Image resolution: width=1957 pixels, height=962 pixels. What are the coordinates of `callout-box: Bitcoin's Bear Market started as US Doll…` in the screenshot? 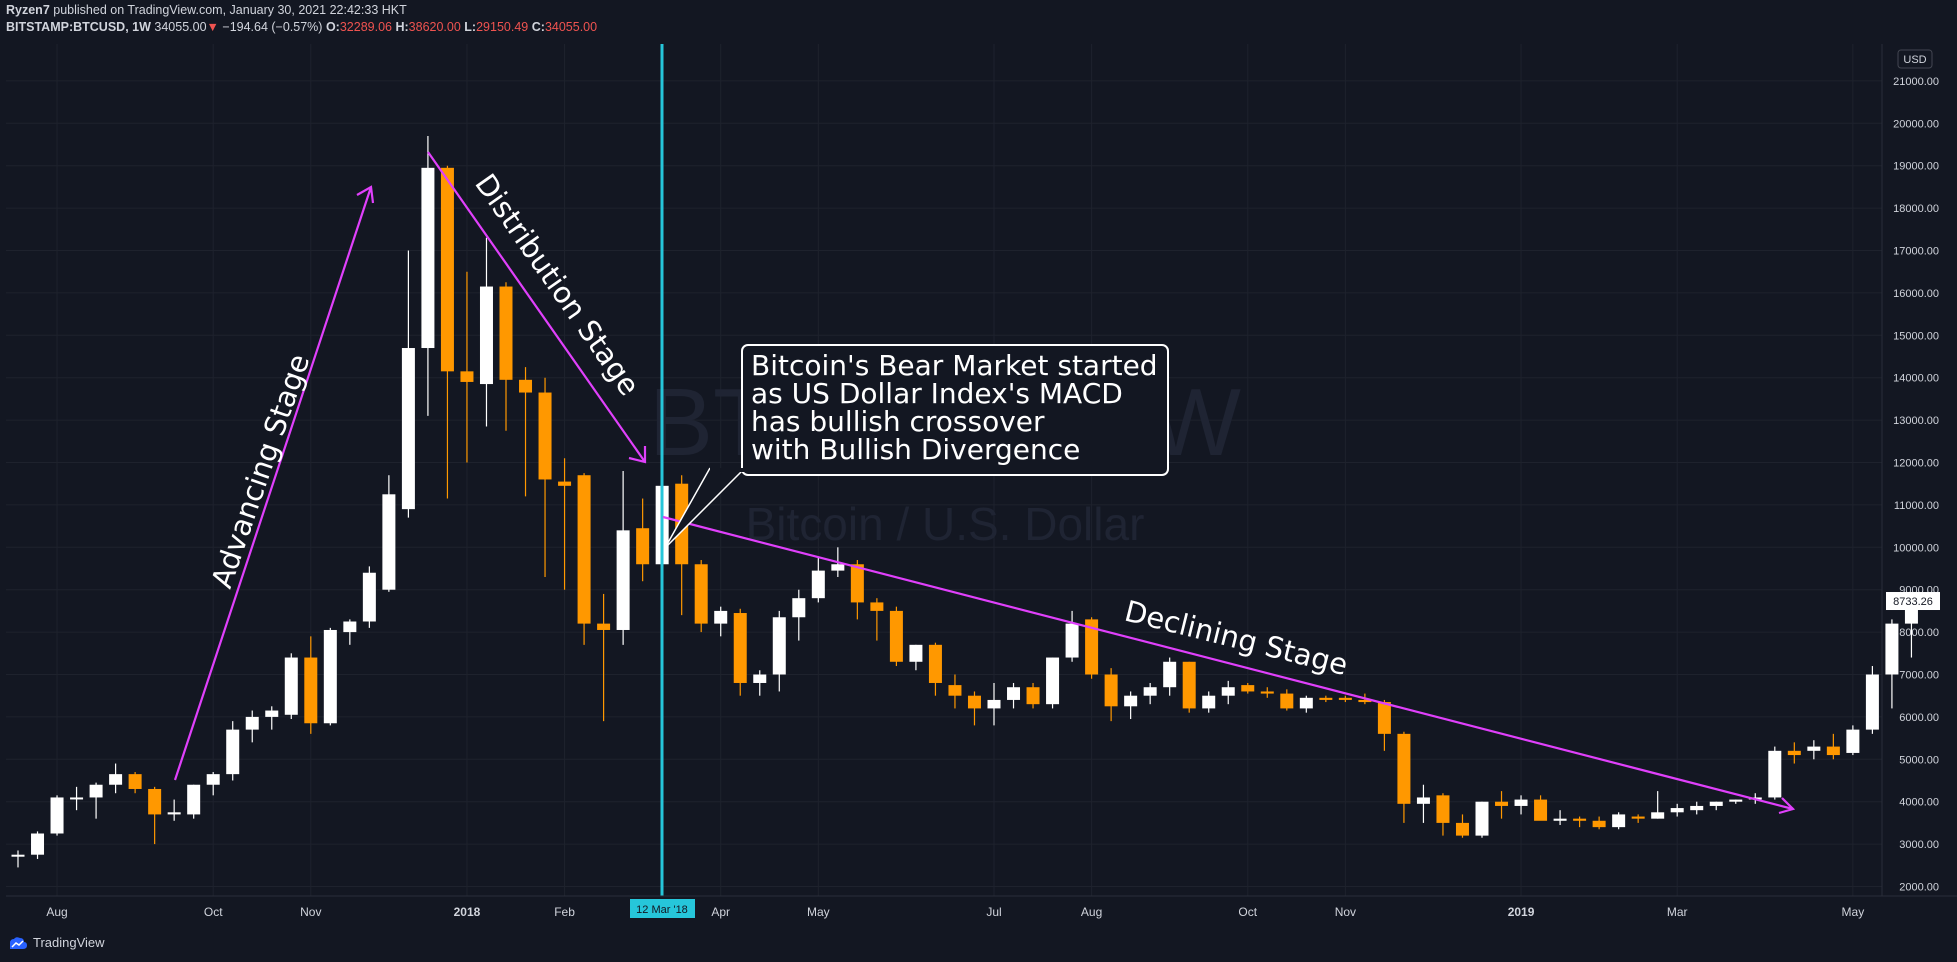 It's located at (916, 446).